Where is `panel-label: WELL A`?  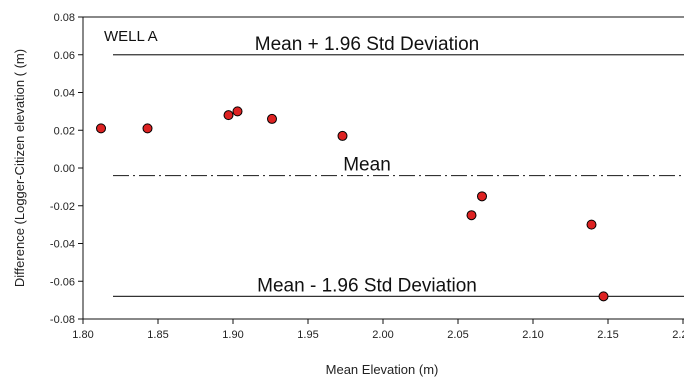
panel-label: WELL A is located at coordinates (131, 36).